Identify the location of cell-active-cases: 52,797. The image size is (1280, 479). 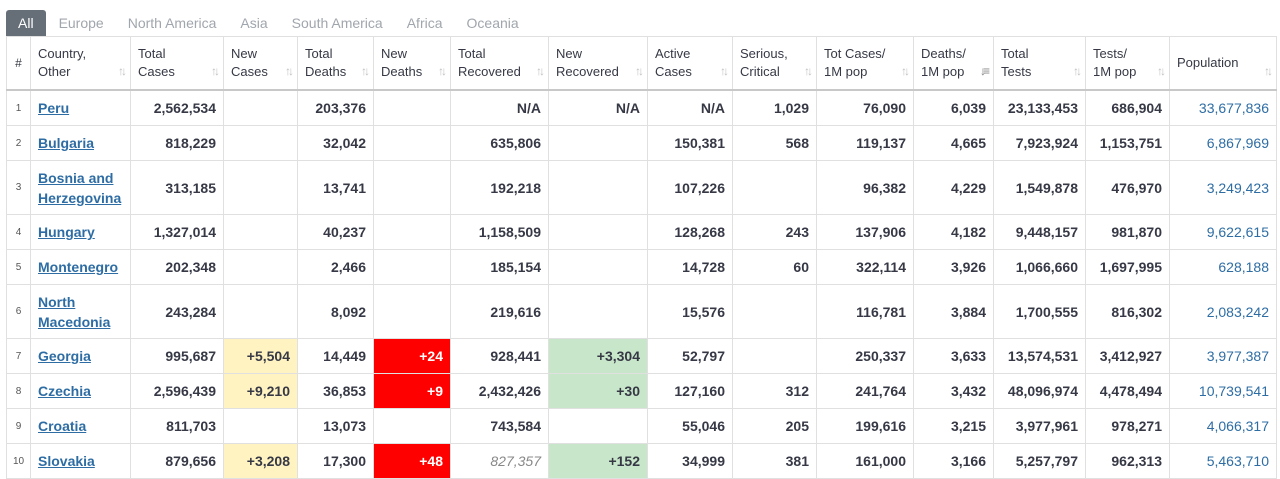
(690, 356).